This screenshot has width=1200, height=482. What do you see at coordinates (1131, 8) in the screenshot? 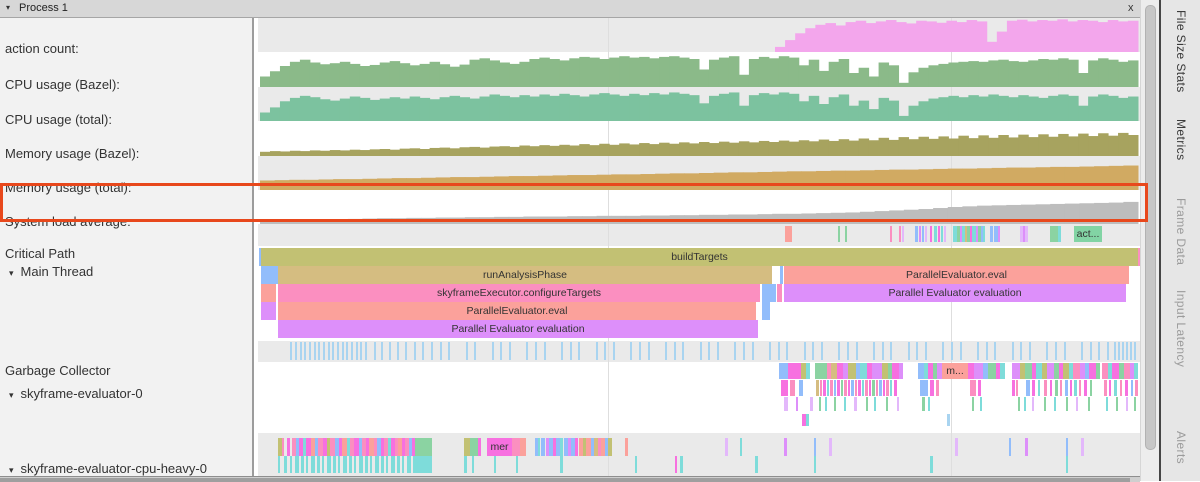
I see `close-icon: x` at bounding box center [1131, 8].